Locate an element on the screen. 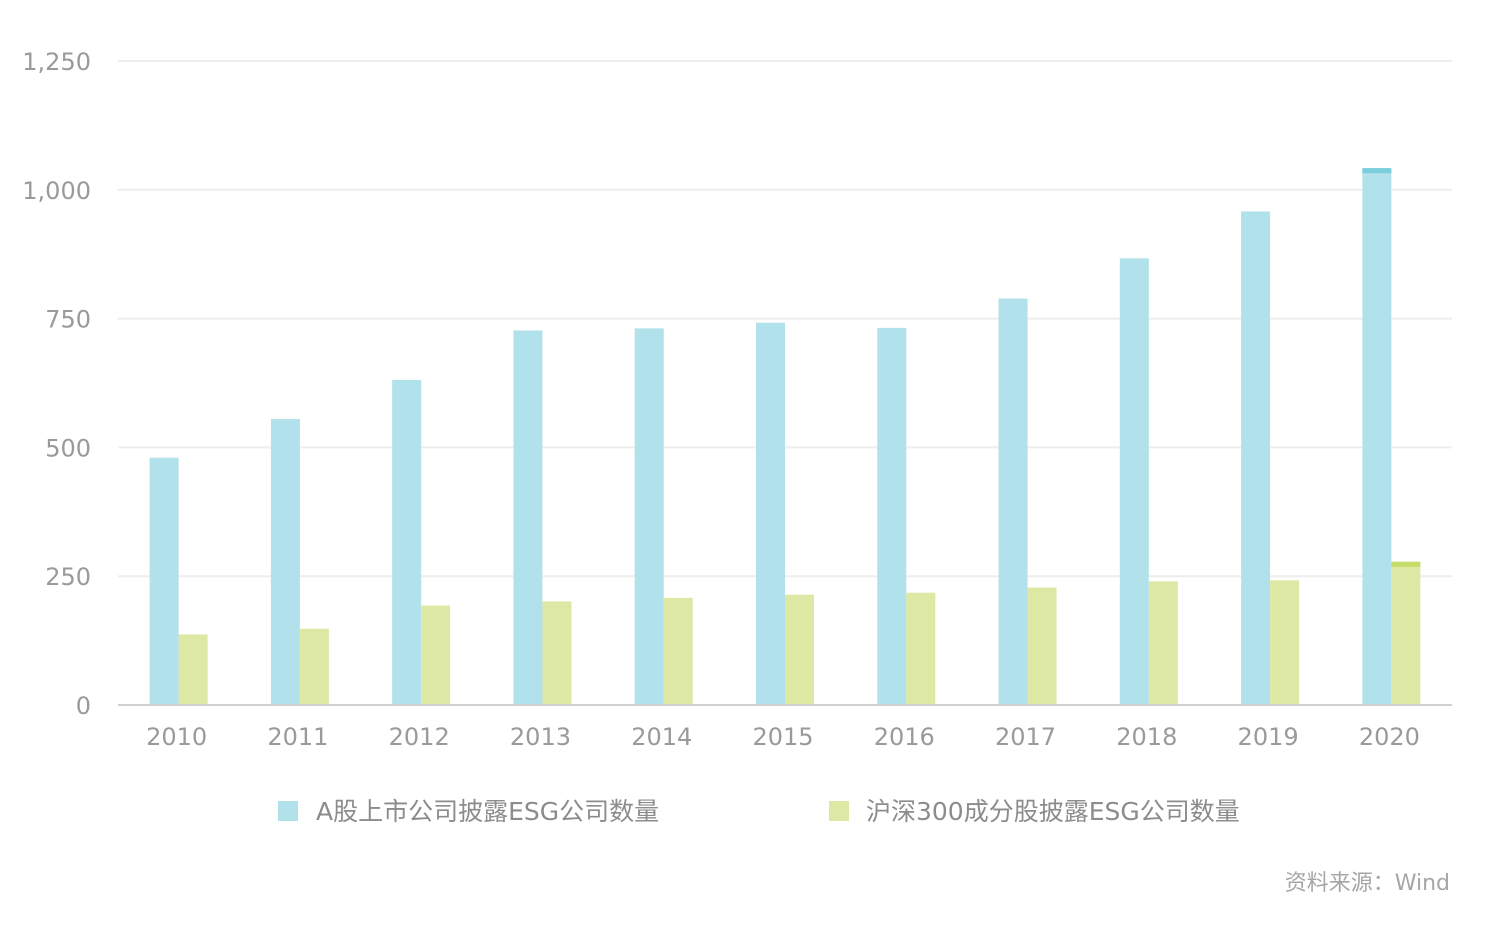 This screenshot has height=928, width=1492. bar-csi300-2019 is located at coordinates (1285, 642).